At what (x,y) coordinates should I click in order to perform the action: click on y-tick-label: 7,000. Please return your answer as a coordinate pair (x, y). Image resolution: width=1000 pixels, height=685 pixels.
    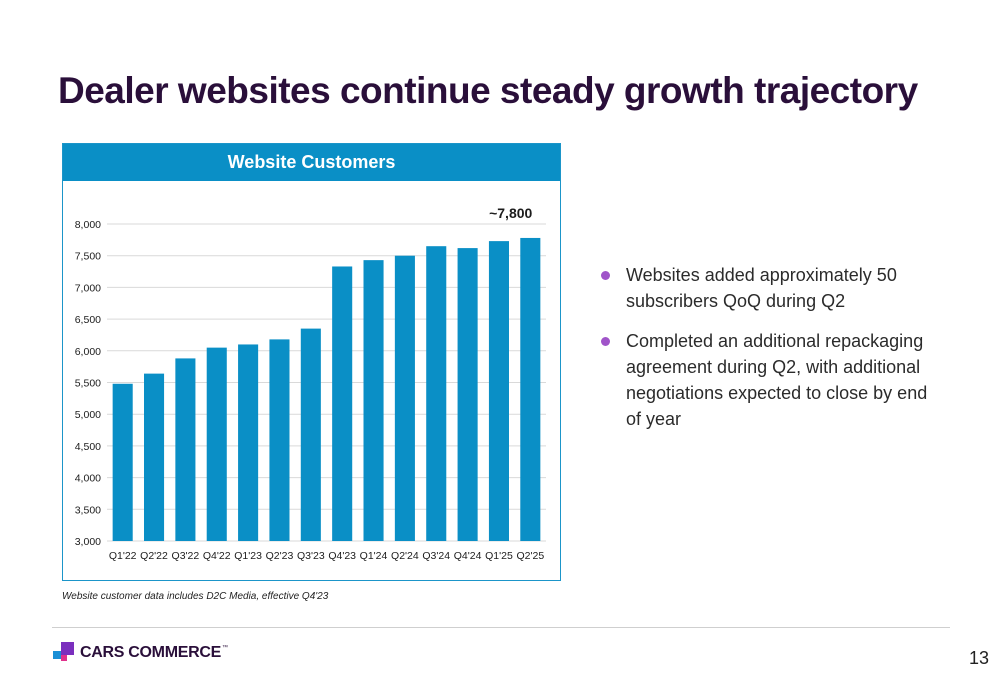
    Looking at the image, I should click on (88, 288).